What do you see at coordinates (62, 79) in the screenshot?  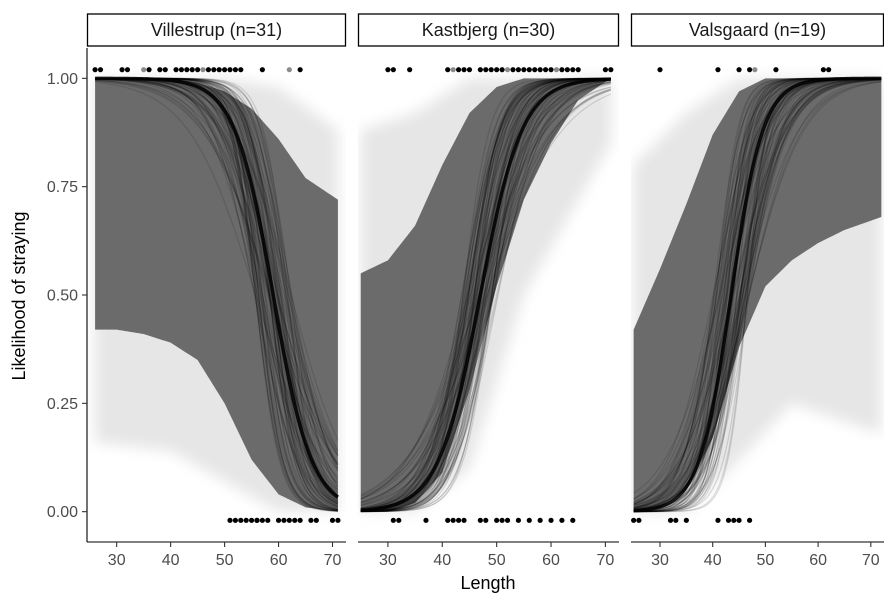 I see `y-tick-label: 1.00` at bounding box center [62, 79].